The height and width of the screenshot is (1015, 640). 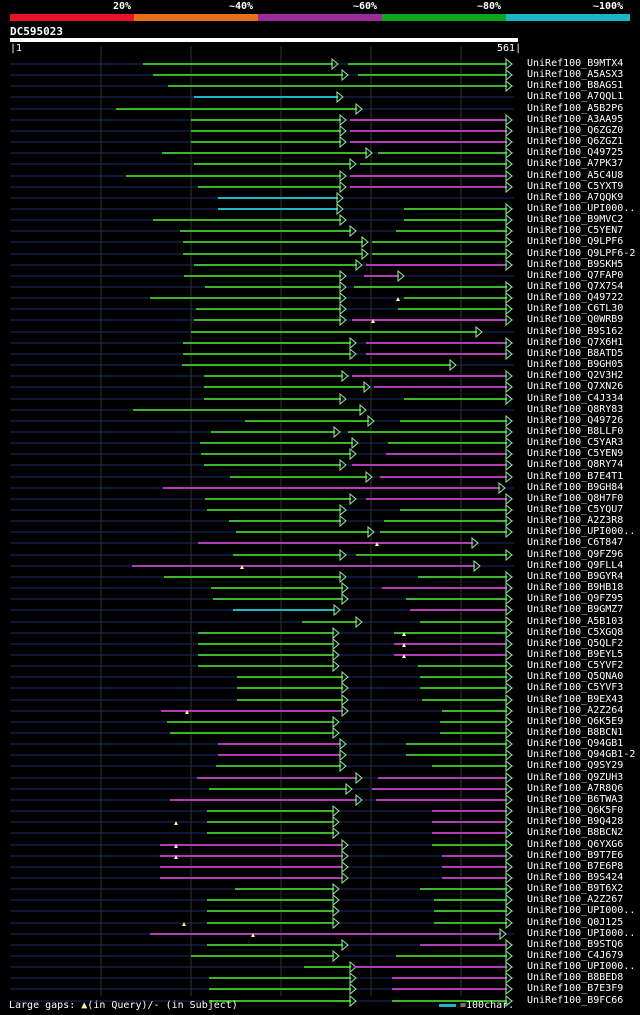 What do you see at coordinates (575, 777) in the screenshot?
I see `hit-label: UniRef100_Q9ZUH3` at bounding box center [575, 777].